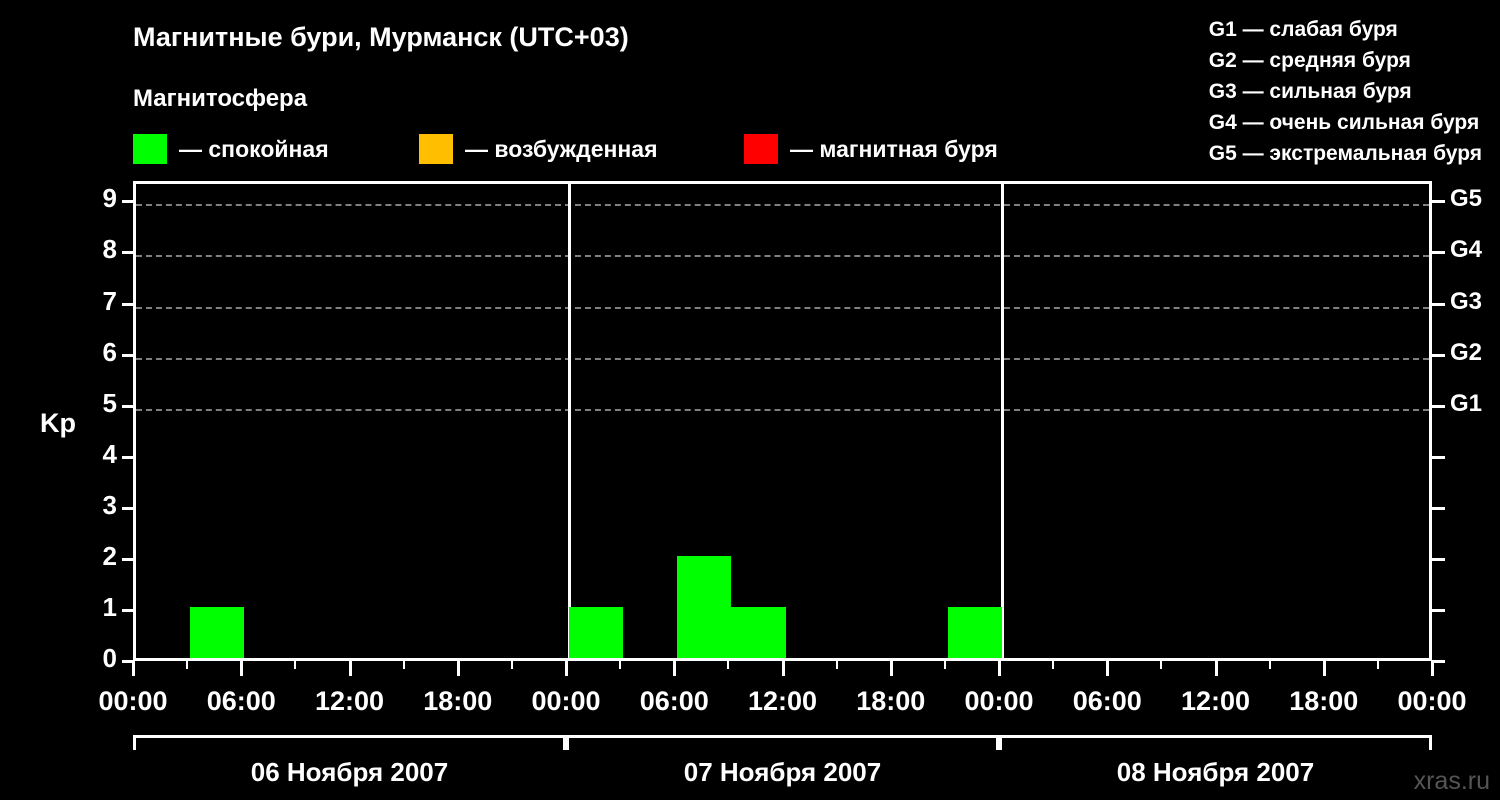  What do you see at coordinates (436, 149) in the screenshot?
I see `legend-swatch-excited-icon` at bounding box center [436, 149].